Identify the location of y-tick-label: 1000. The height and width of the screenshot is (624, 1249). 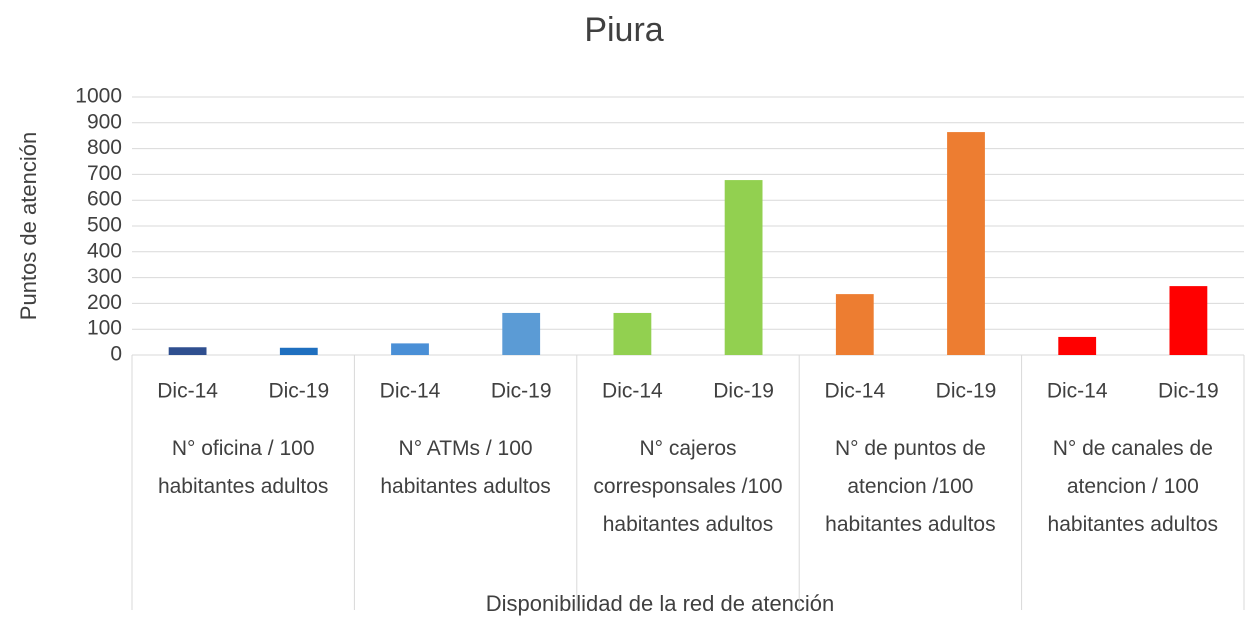
(98, 96).